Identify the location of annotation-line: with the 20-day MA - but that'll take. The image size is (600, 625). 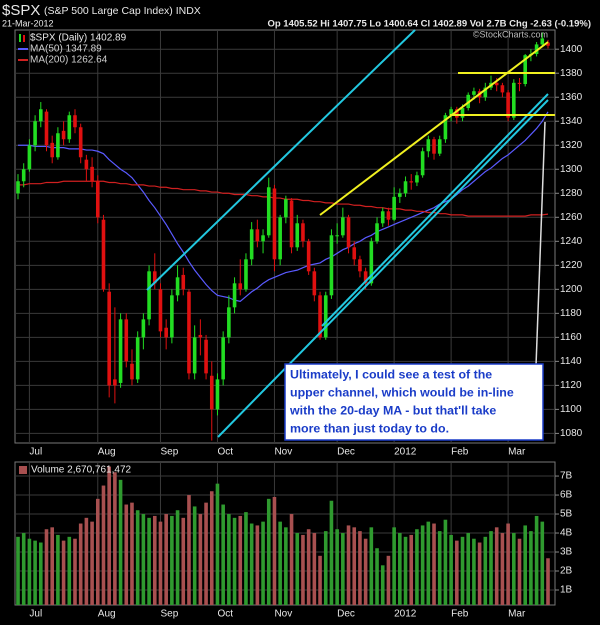
(392, 410).